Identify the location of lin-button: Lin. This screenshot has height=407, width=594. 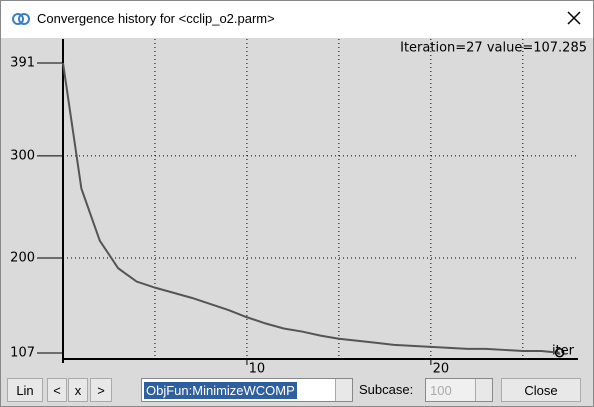
(25, 390).